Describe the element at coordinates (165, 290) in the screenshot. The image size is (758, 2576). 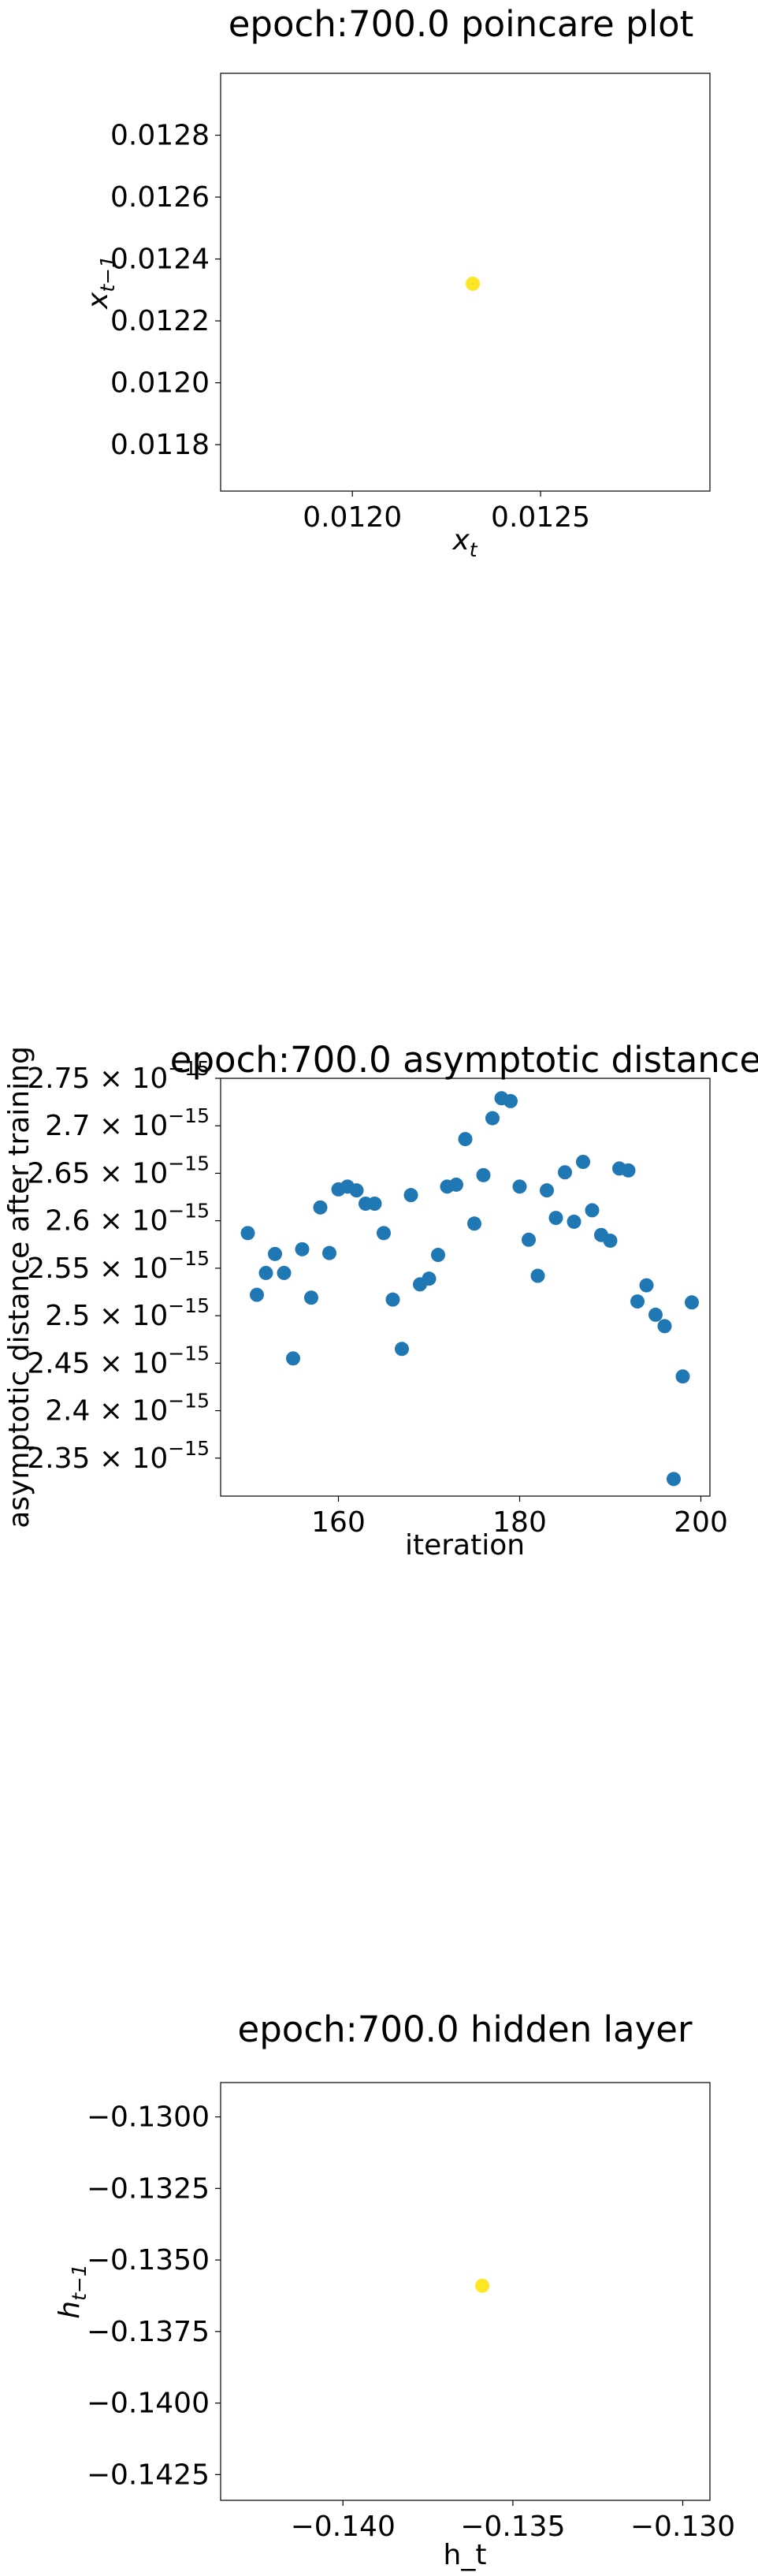
I see `poincare-y-ticks: 0.0118 0.0120 0.0122 0.0124 0.0126 0.0128` at that location.